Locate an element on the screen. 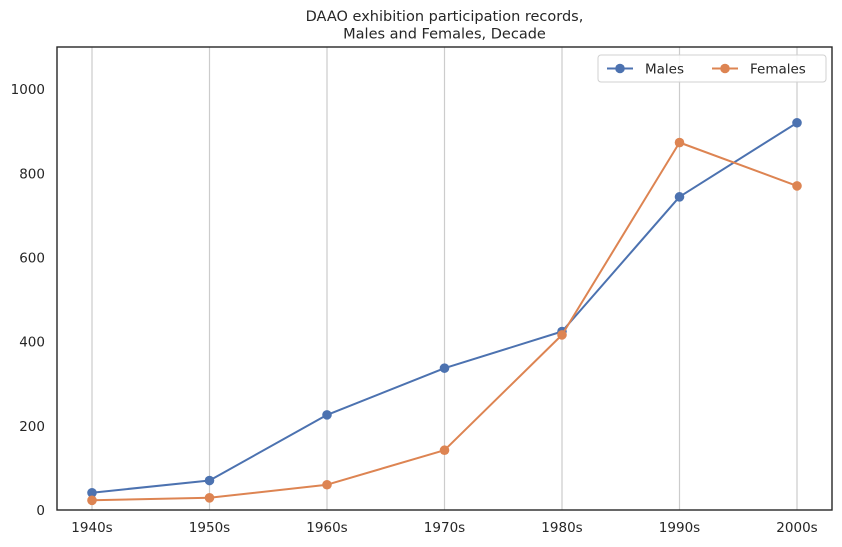 The width and height of the screenshot is (842, 547). x-tick-label: 1960s is located at coordinates (326, 528).